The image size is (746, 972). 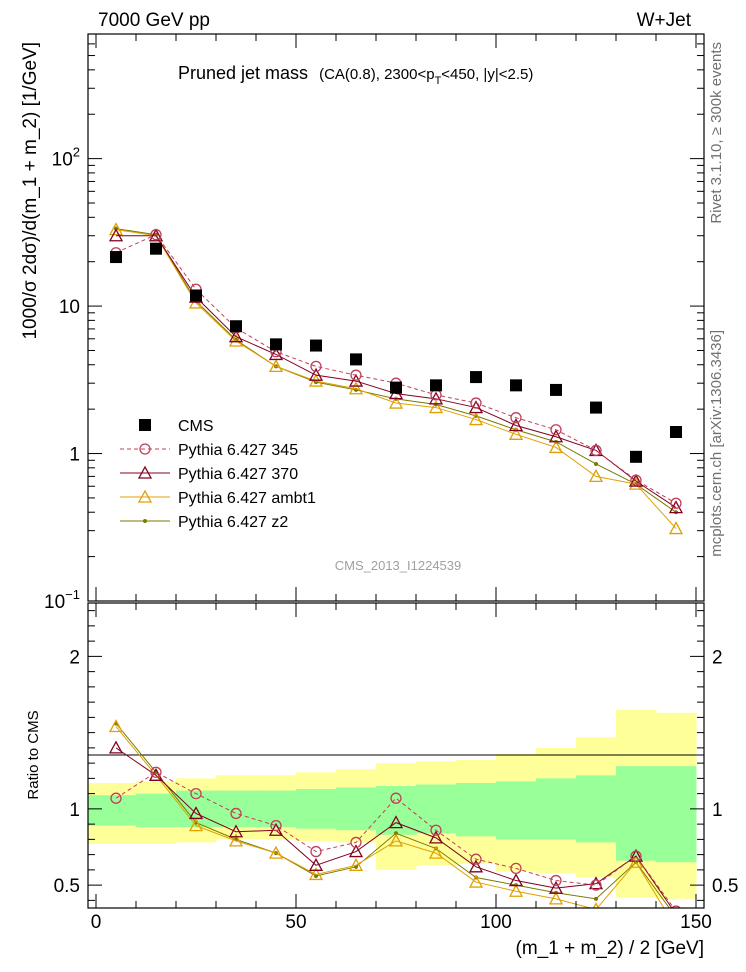 What do you see at coordinates (96, 922) in the screenshot?
I see `xtick-label: 0` at bounding box center [96, 922].